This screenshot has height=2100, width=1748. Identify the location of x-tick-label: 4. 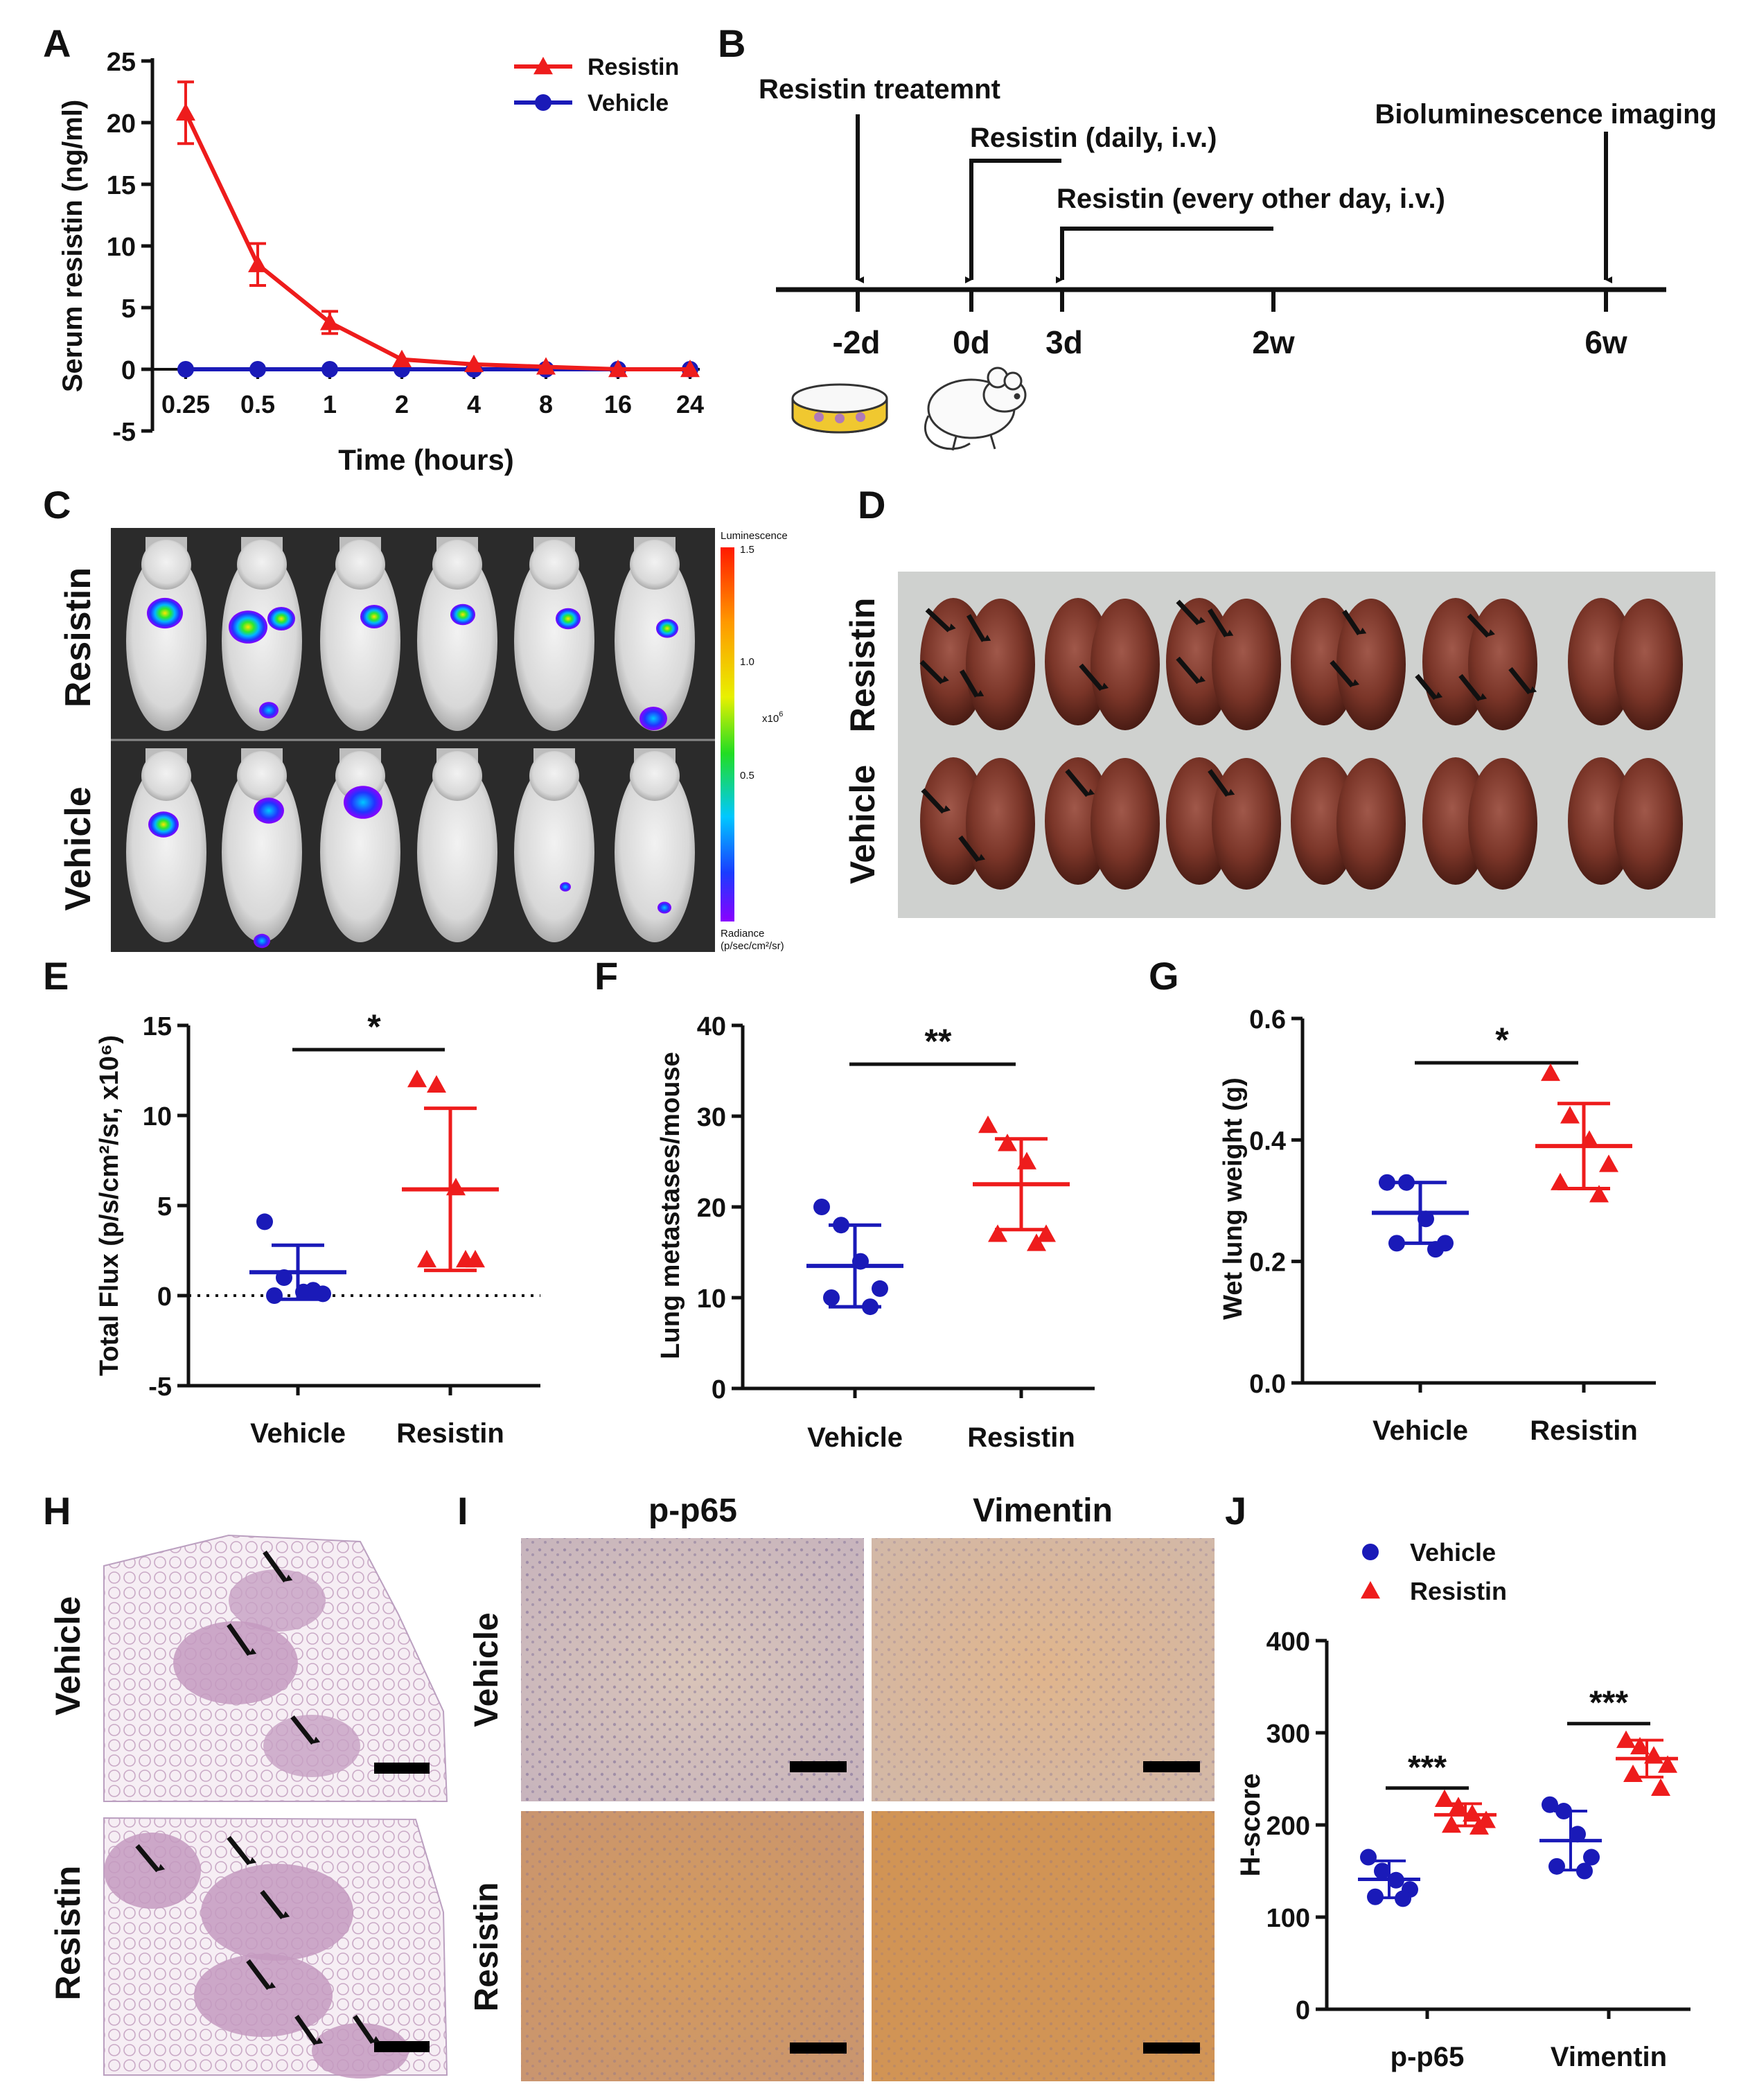
(474, 404).